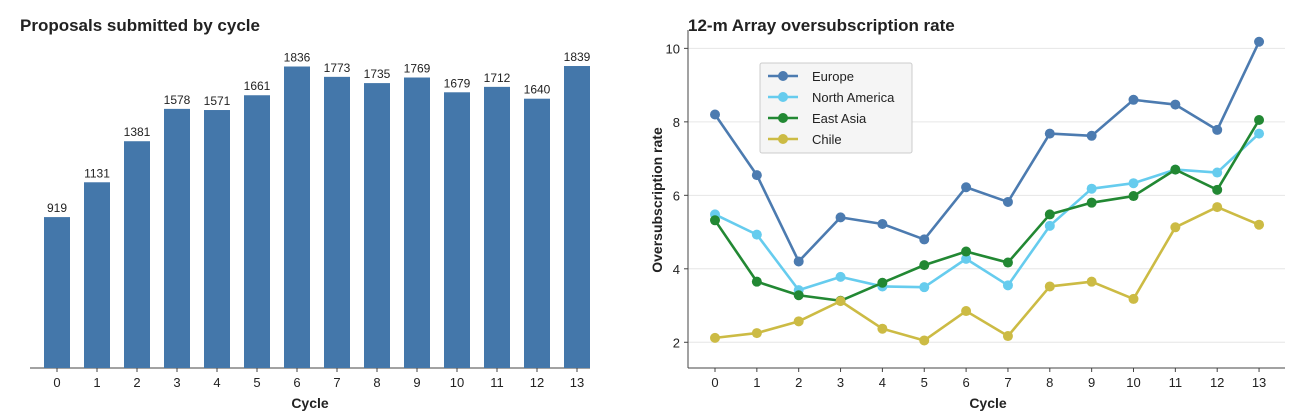 The width and height of the screenshot is (1305, 415). What do you see at coordinates (96, 382) in the screenshot?
I see `bar-x-tick-label: 1` at bounding box center [96, 382].